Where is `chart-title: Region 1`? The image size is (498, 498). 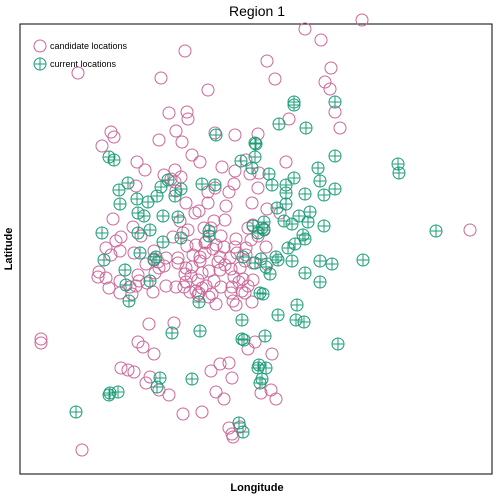
chart-title: Region 1 is located at coordinates (257, 11).